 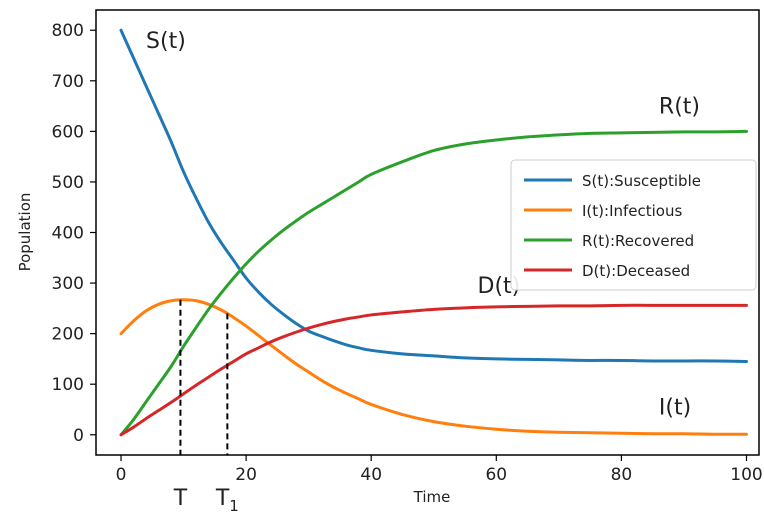 What do you see at coordinates (166, 41) in the screenshot?
I see `curve-label: S(t)` at bounding box center [166, 41].